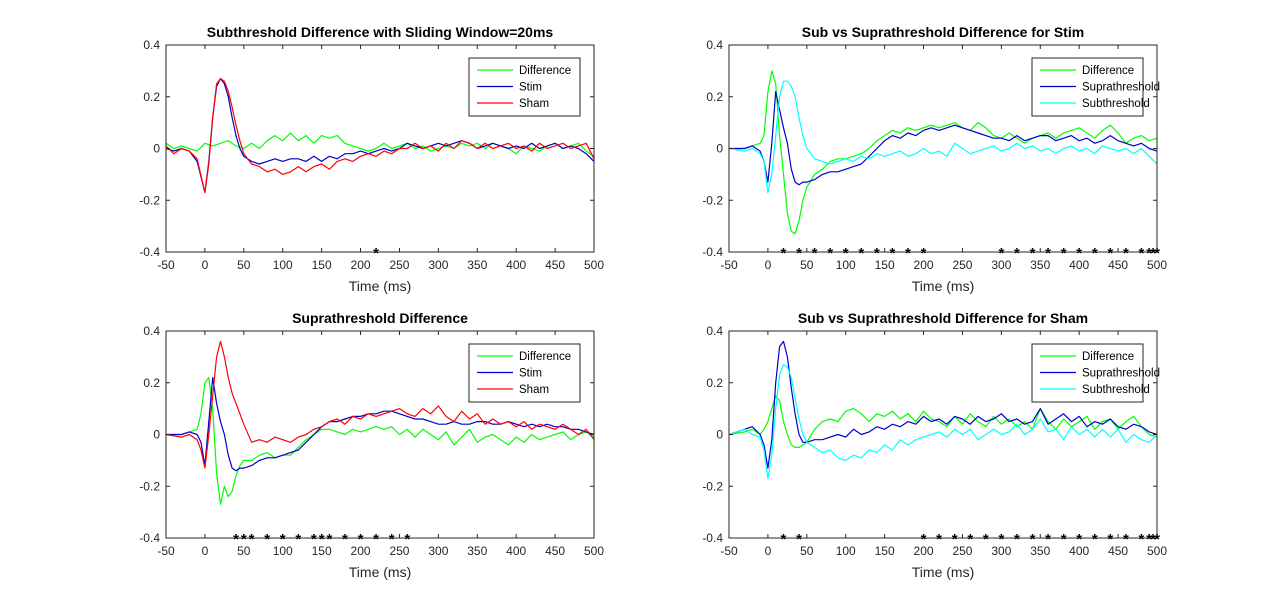 This screenshot has width=1280, height=603. What do you see at coordinates (516, 265) in the screenshot?
I see `x-tick-label: 400` at bounding box center [516, 265].